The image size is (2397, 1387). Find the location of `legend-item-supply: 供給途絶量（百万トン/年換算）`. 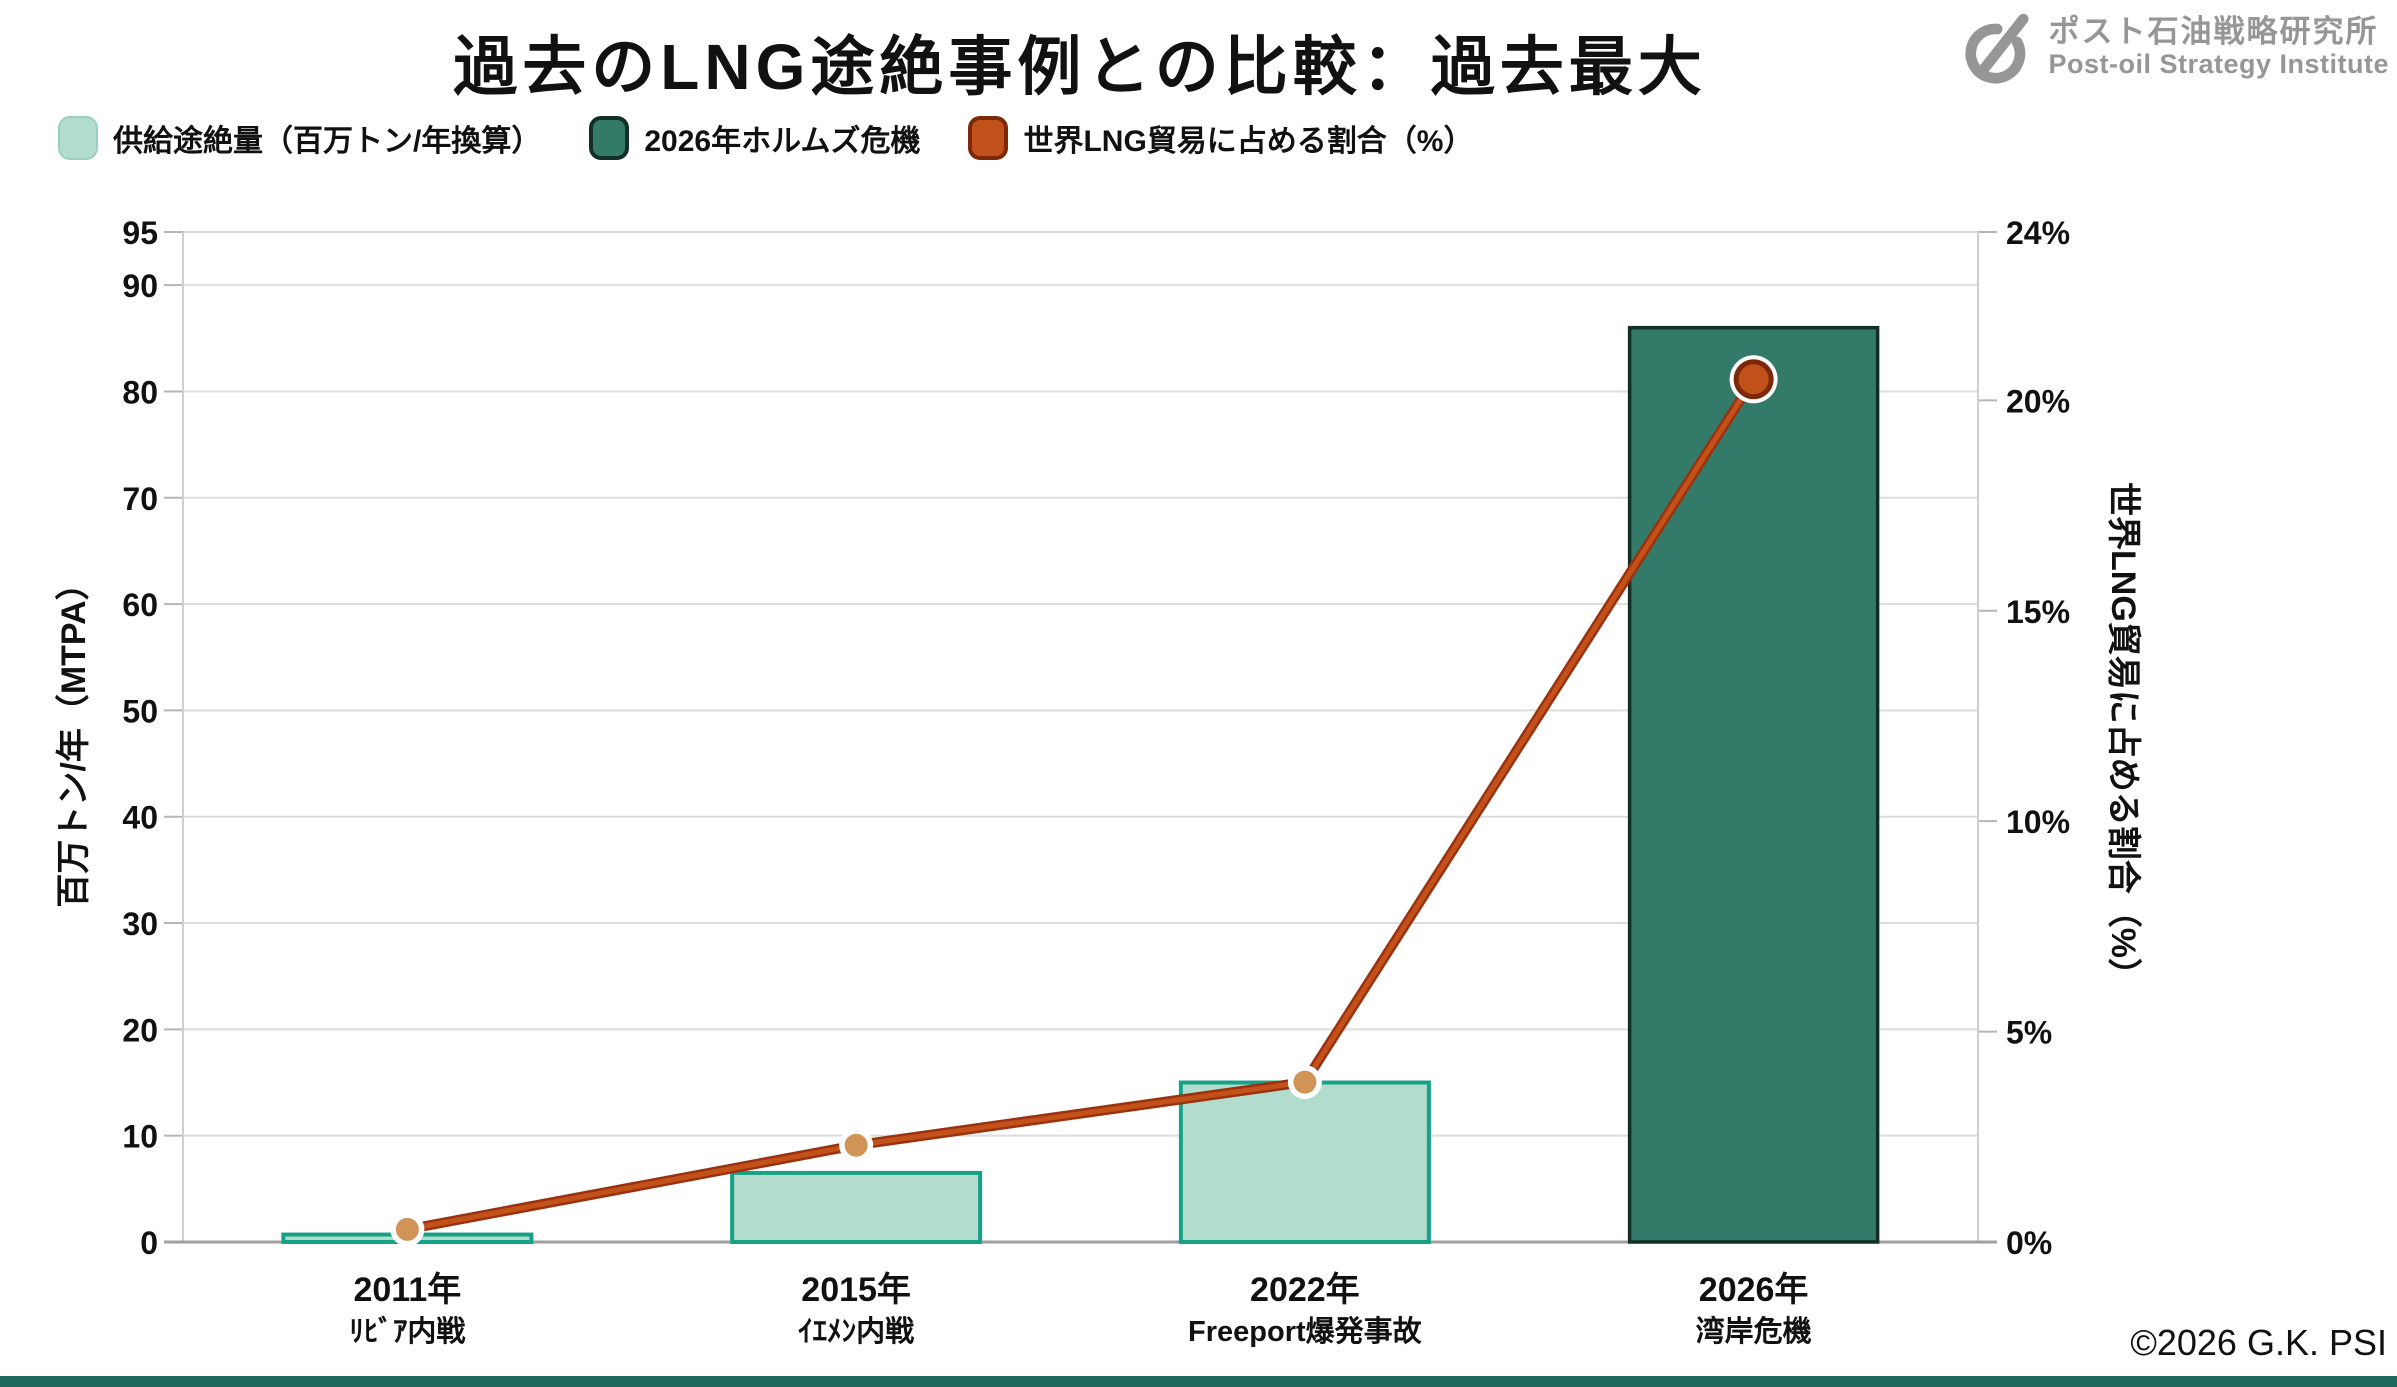

legend-item-supply: 供給途絶量（百万トン/年換算） is located at coordinates (299, 138).